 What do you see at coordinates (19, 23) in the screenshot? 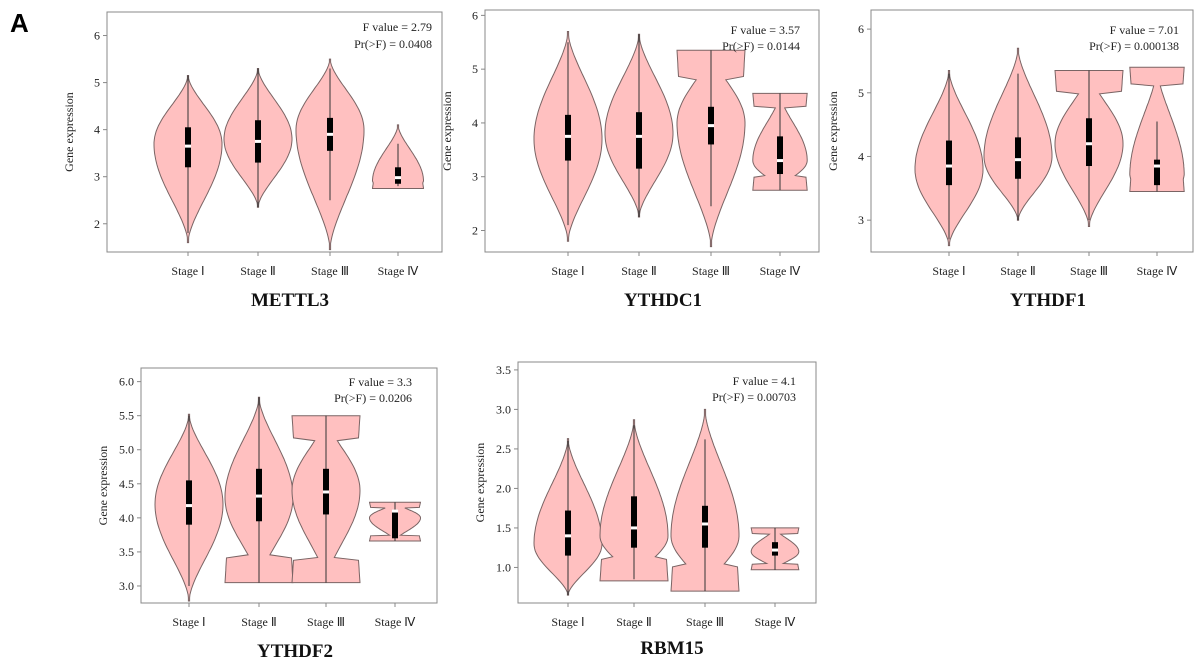
I see `panel-letter: A` at bounding box center [19, 23].